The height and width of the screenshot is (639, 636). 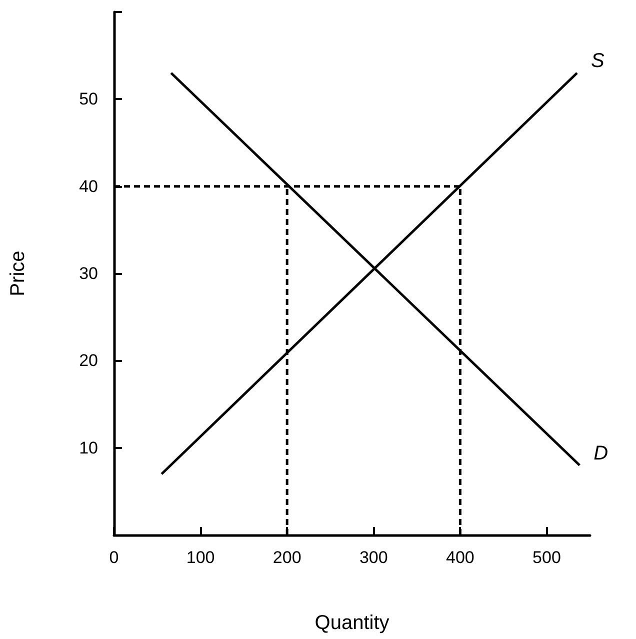 I want to click on x-axis-title: Quantity, so click(x=352, y=623).